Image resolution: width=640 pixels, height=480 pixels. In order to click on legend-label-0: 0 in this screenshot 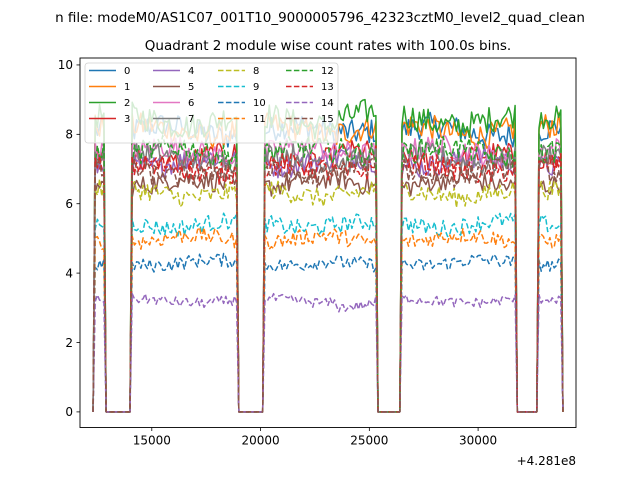, I will do `click(127, 71)`.